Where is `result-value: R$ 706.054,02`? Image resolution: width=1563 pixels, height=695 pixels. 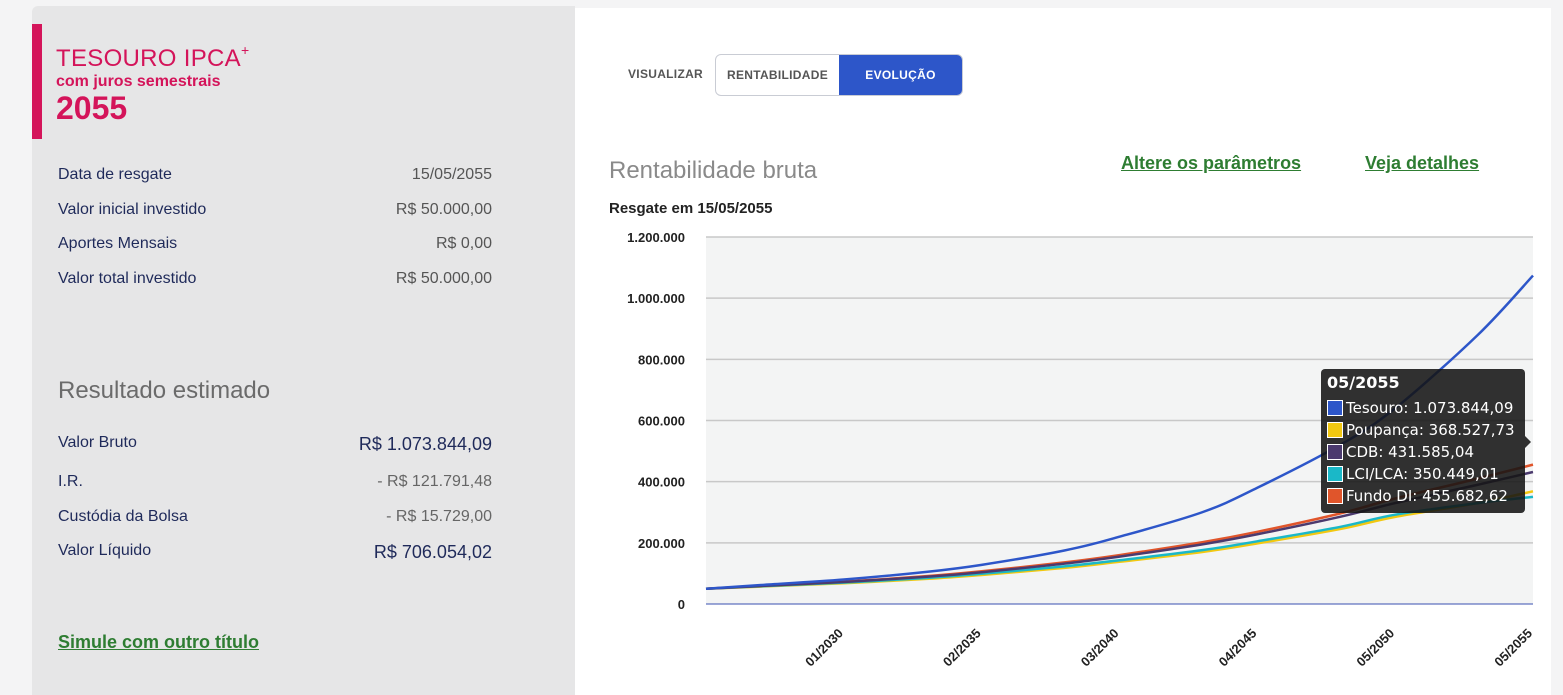
result-value: R$ 706.054,02 is located at coordinates (432, 552).